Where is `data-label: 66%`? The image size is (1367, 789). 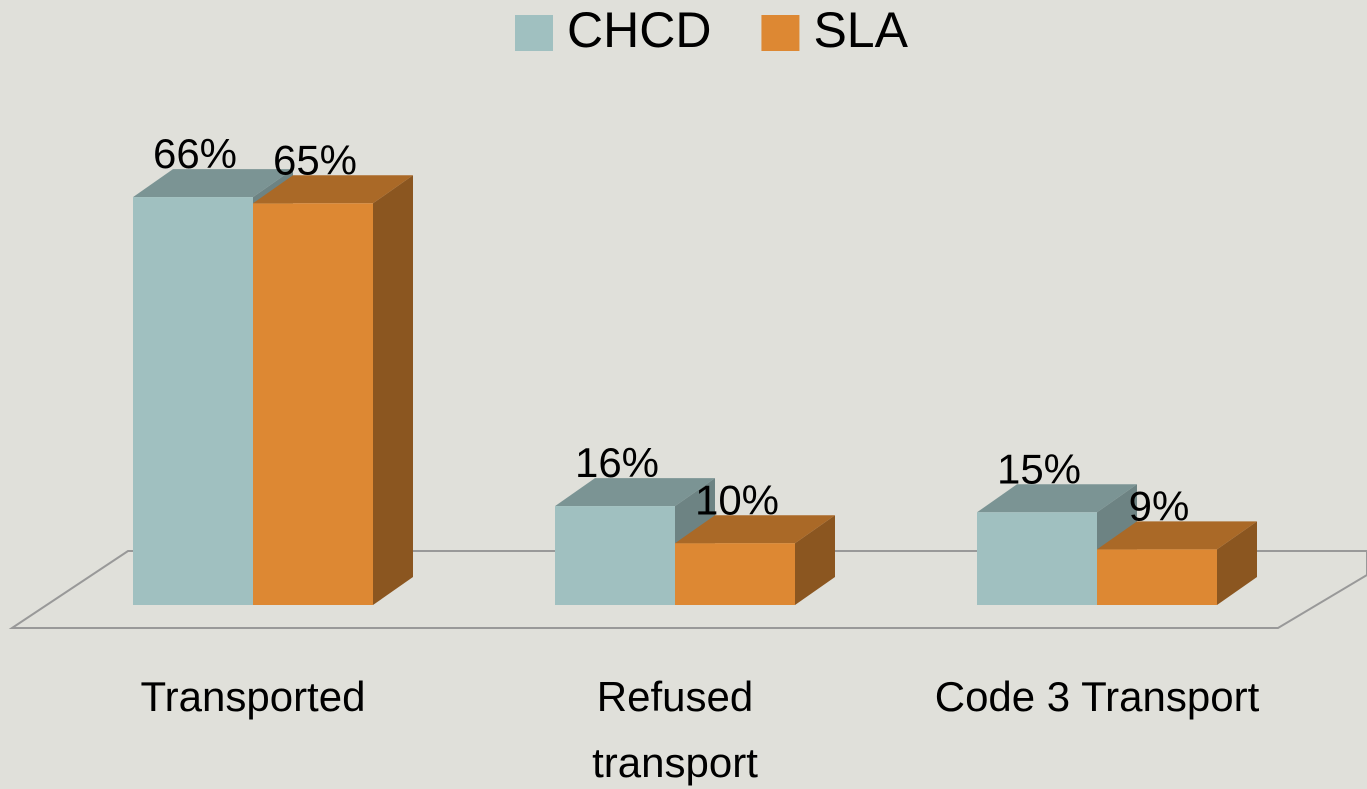
data-label: 66% is located at coordinates (195, 153).